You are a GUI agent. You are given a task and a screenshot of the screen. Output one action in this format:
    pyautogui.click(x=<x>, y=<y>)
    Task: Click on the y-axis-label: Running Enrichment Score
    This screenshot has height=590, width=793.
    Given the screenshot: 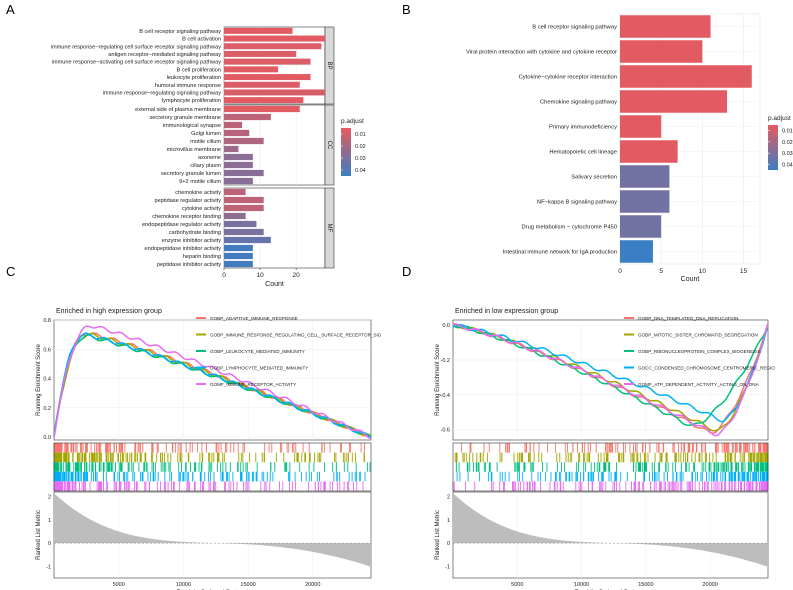 What is the action you would take?
    pyautogui.click(x=438, y=379)
    